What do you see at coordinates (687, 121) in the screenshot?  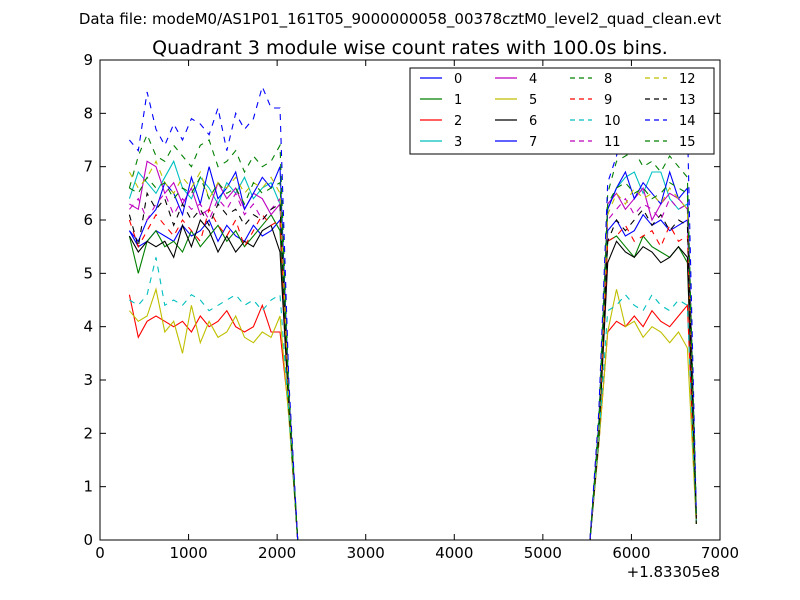 I see `legend-label-14: 14` at bounding box center [687, 121].